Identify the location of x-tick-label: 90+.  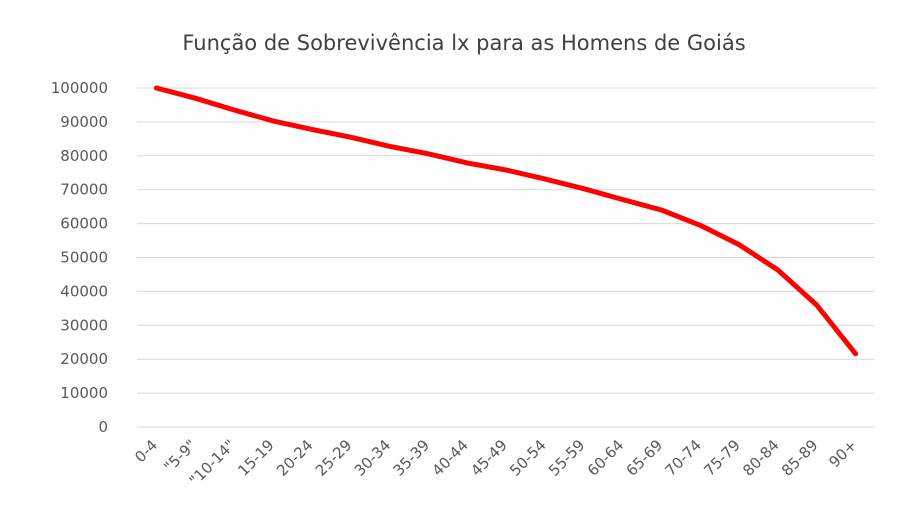
(842, 453).